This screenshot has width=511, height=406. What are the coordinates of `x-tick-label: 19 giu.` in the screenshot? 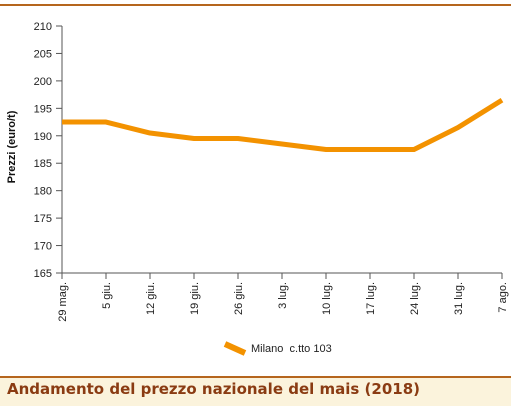 It's located at (195, 298).